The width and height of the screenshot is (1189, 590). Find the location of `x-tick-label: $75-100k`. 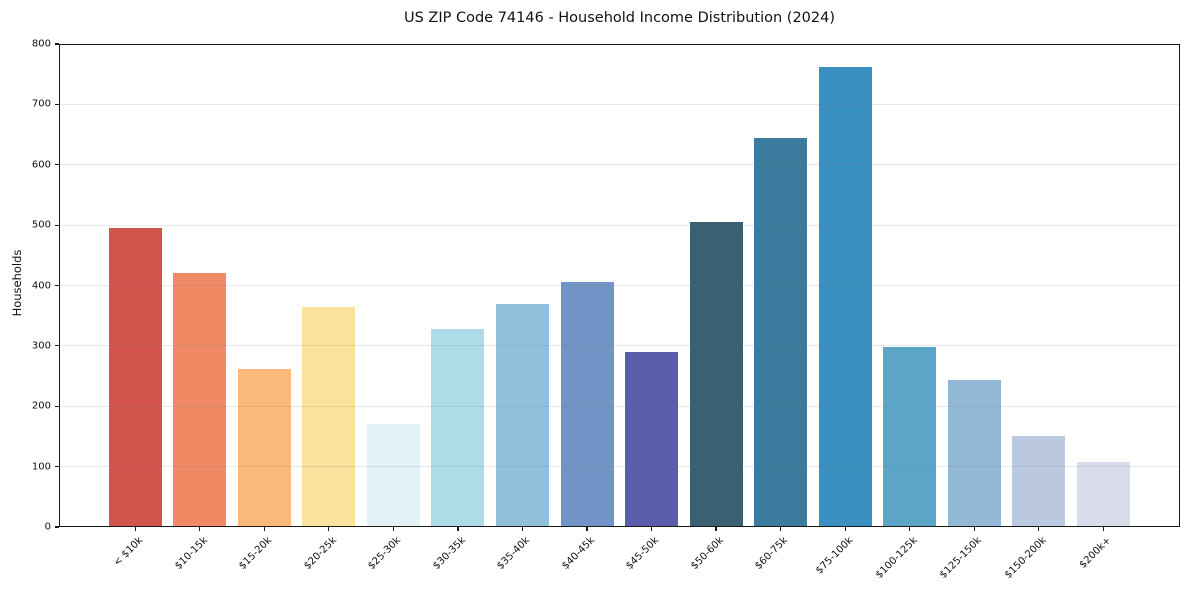

x-tick-label: $75-100k is located at coordinates (834, 556).